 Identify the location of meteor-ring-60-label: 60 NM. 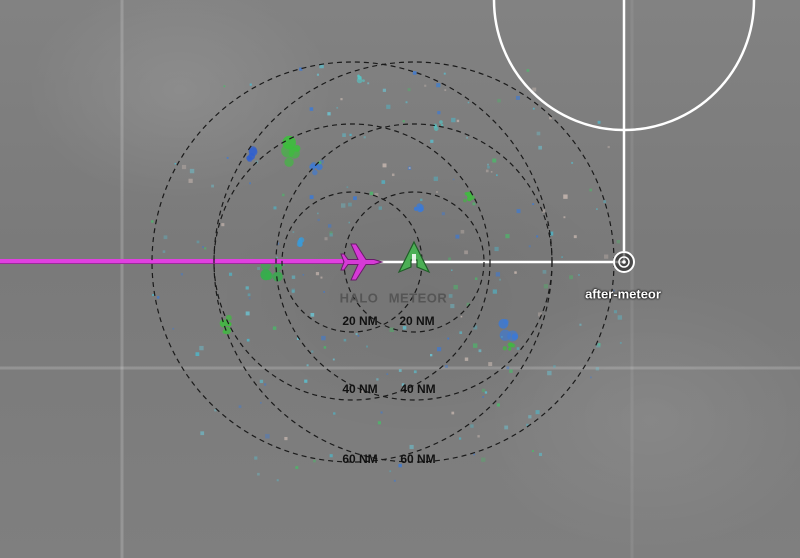
(418, 459).